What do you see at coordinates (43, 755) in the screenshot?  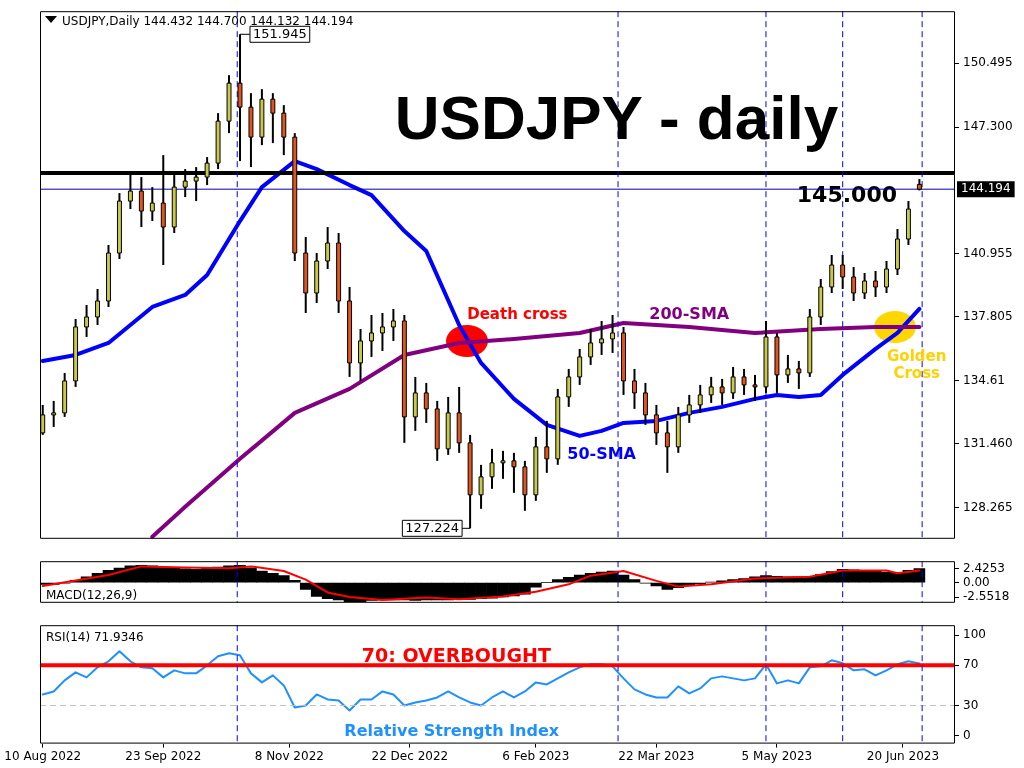 I see `x-tick-label: 10 Aug 2022` at bounding box center [43, 755].